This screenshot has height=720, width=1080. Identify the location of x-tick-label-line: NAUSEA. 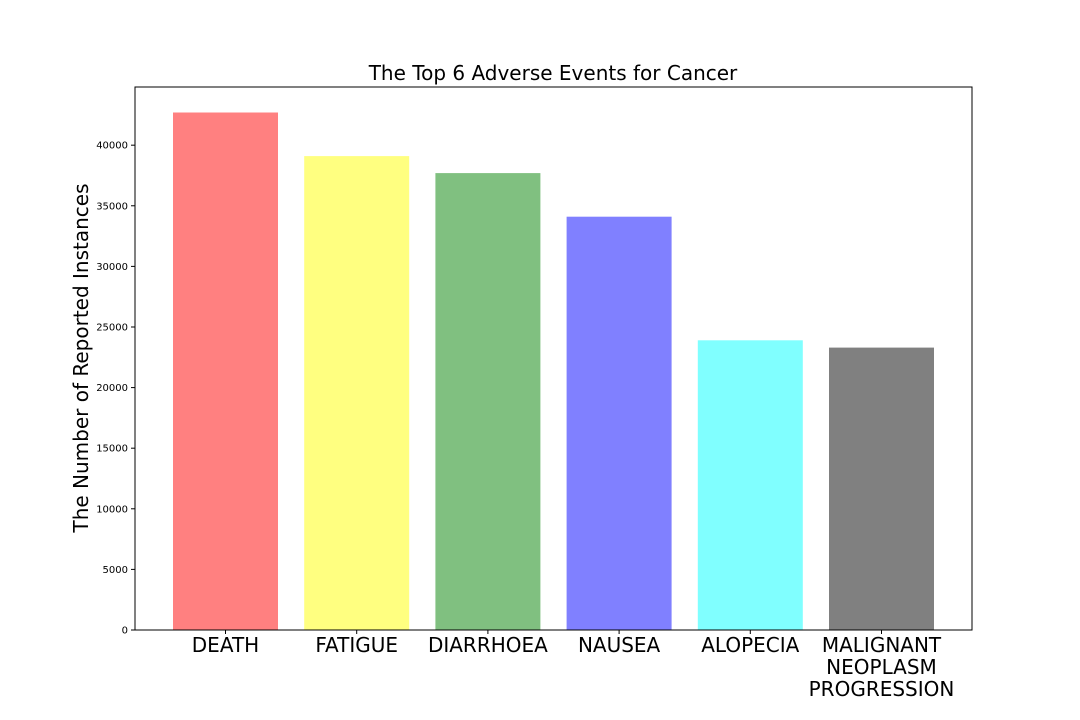
(619, 645).